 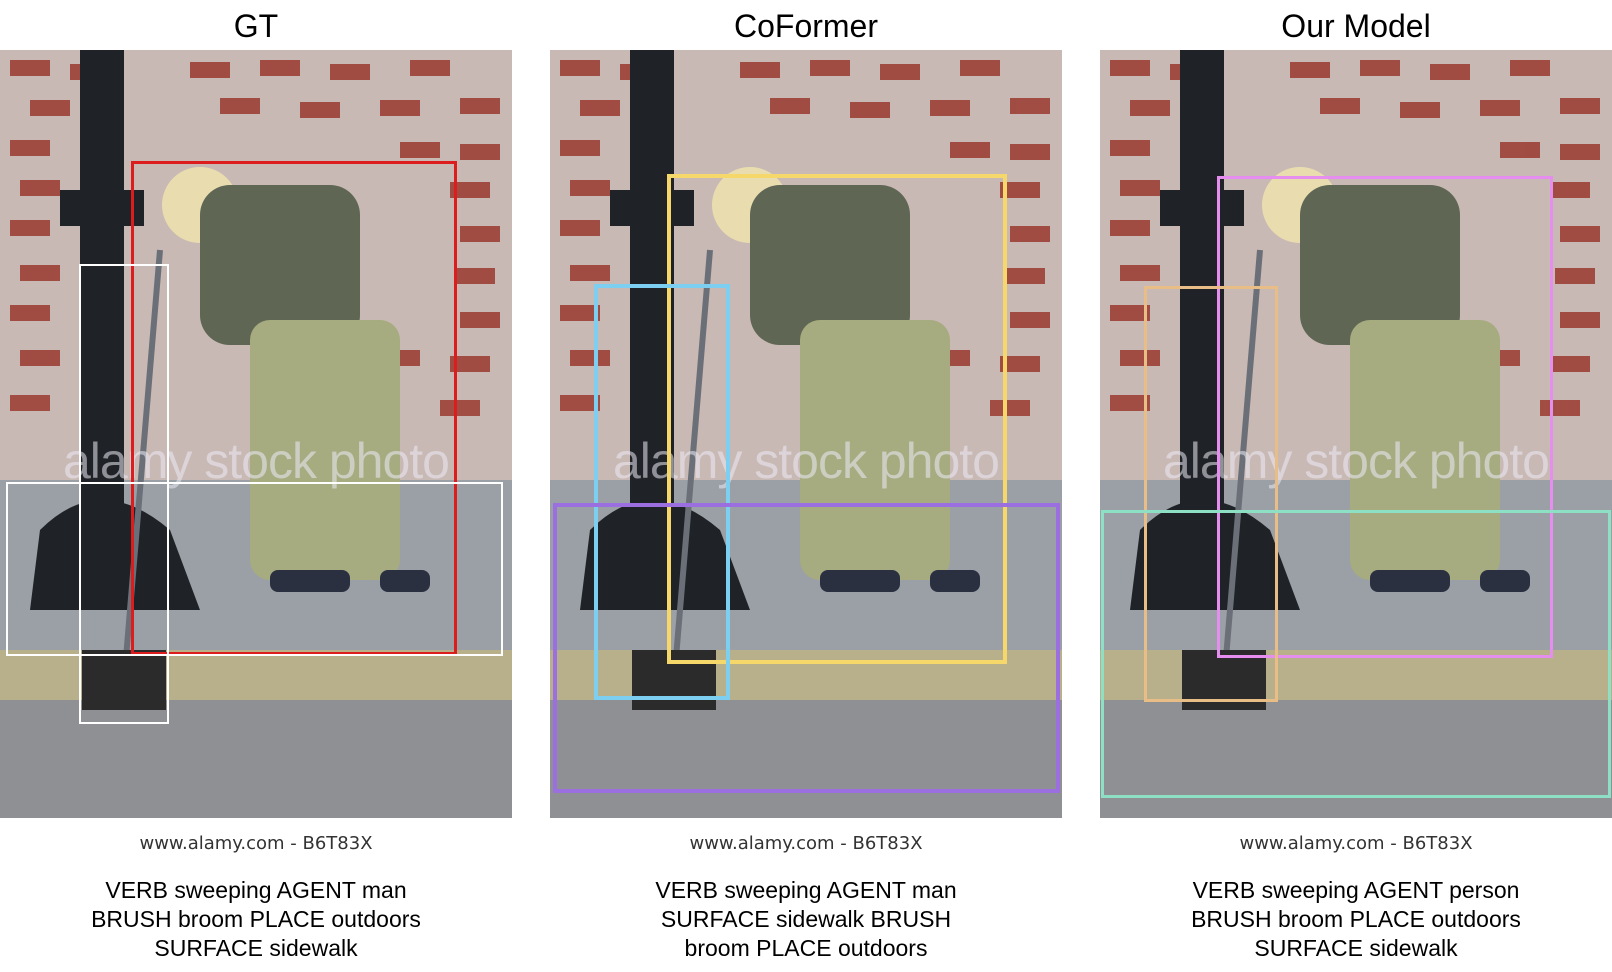 I want to click on panel-title: GT, so click(x=256, y=26).